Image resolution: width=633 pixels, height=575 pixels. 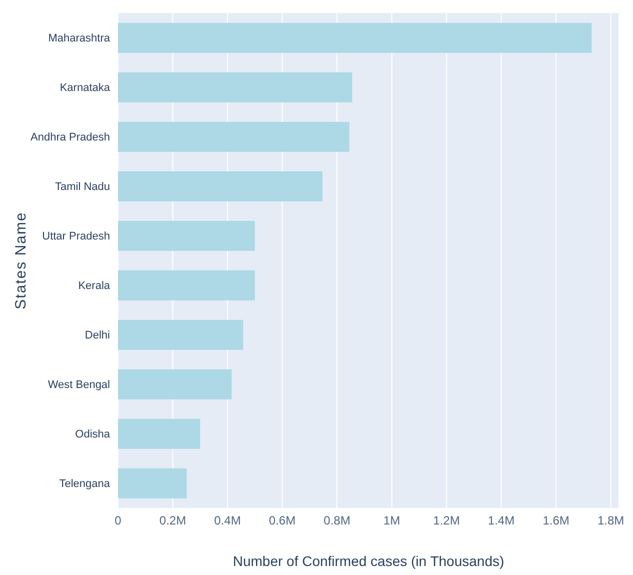 I want to click on y-tick-label: Tamil Nadu, so click(x=82, y=187).